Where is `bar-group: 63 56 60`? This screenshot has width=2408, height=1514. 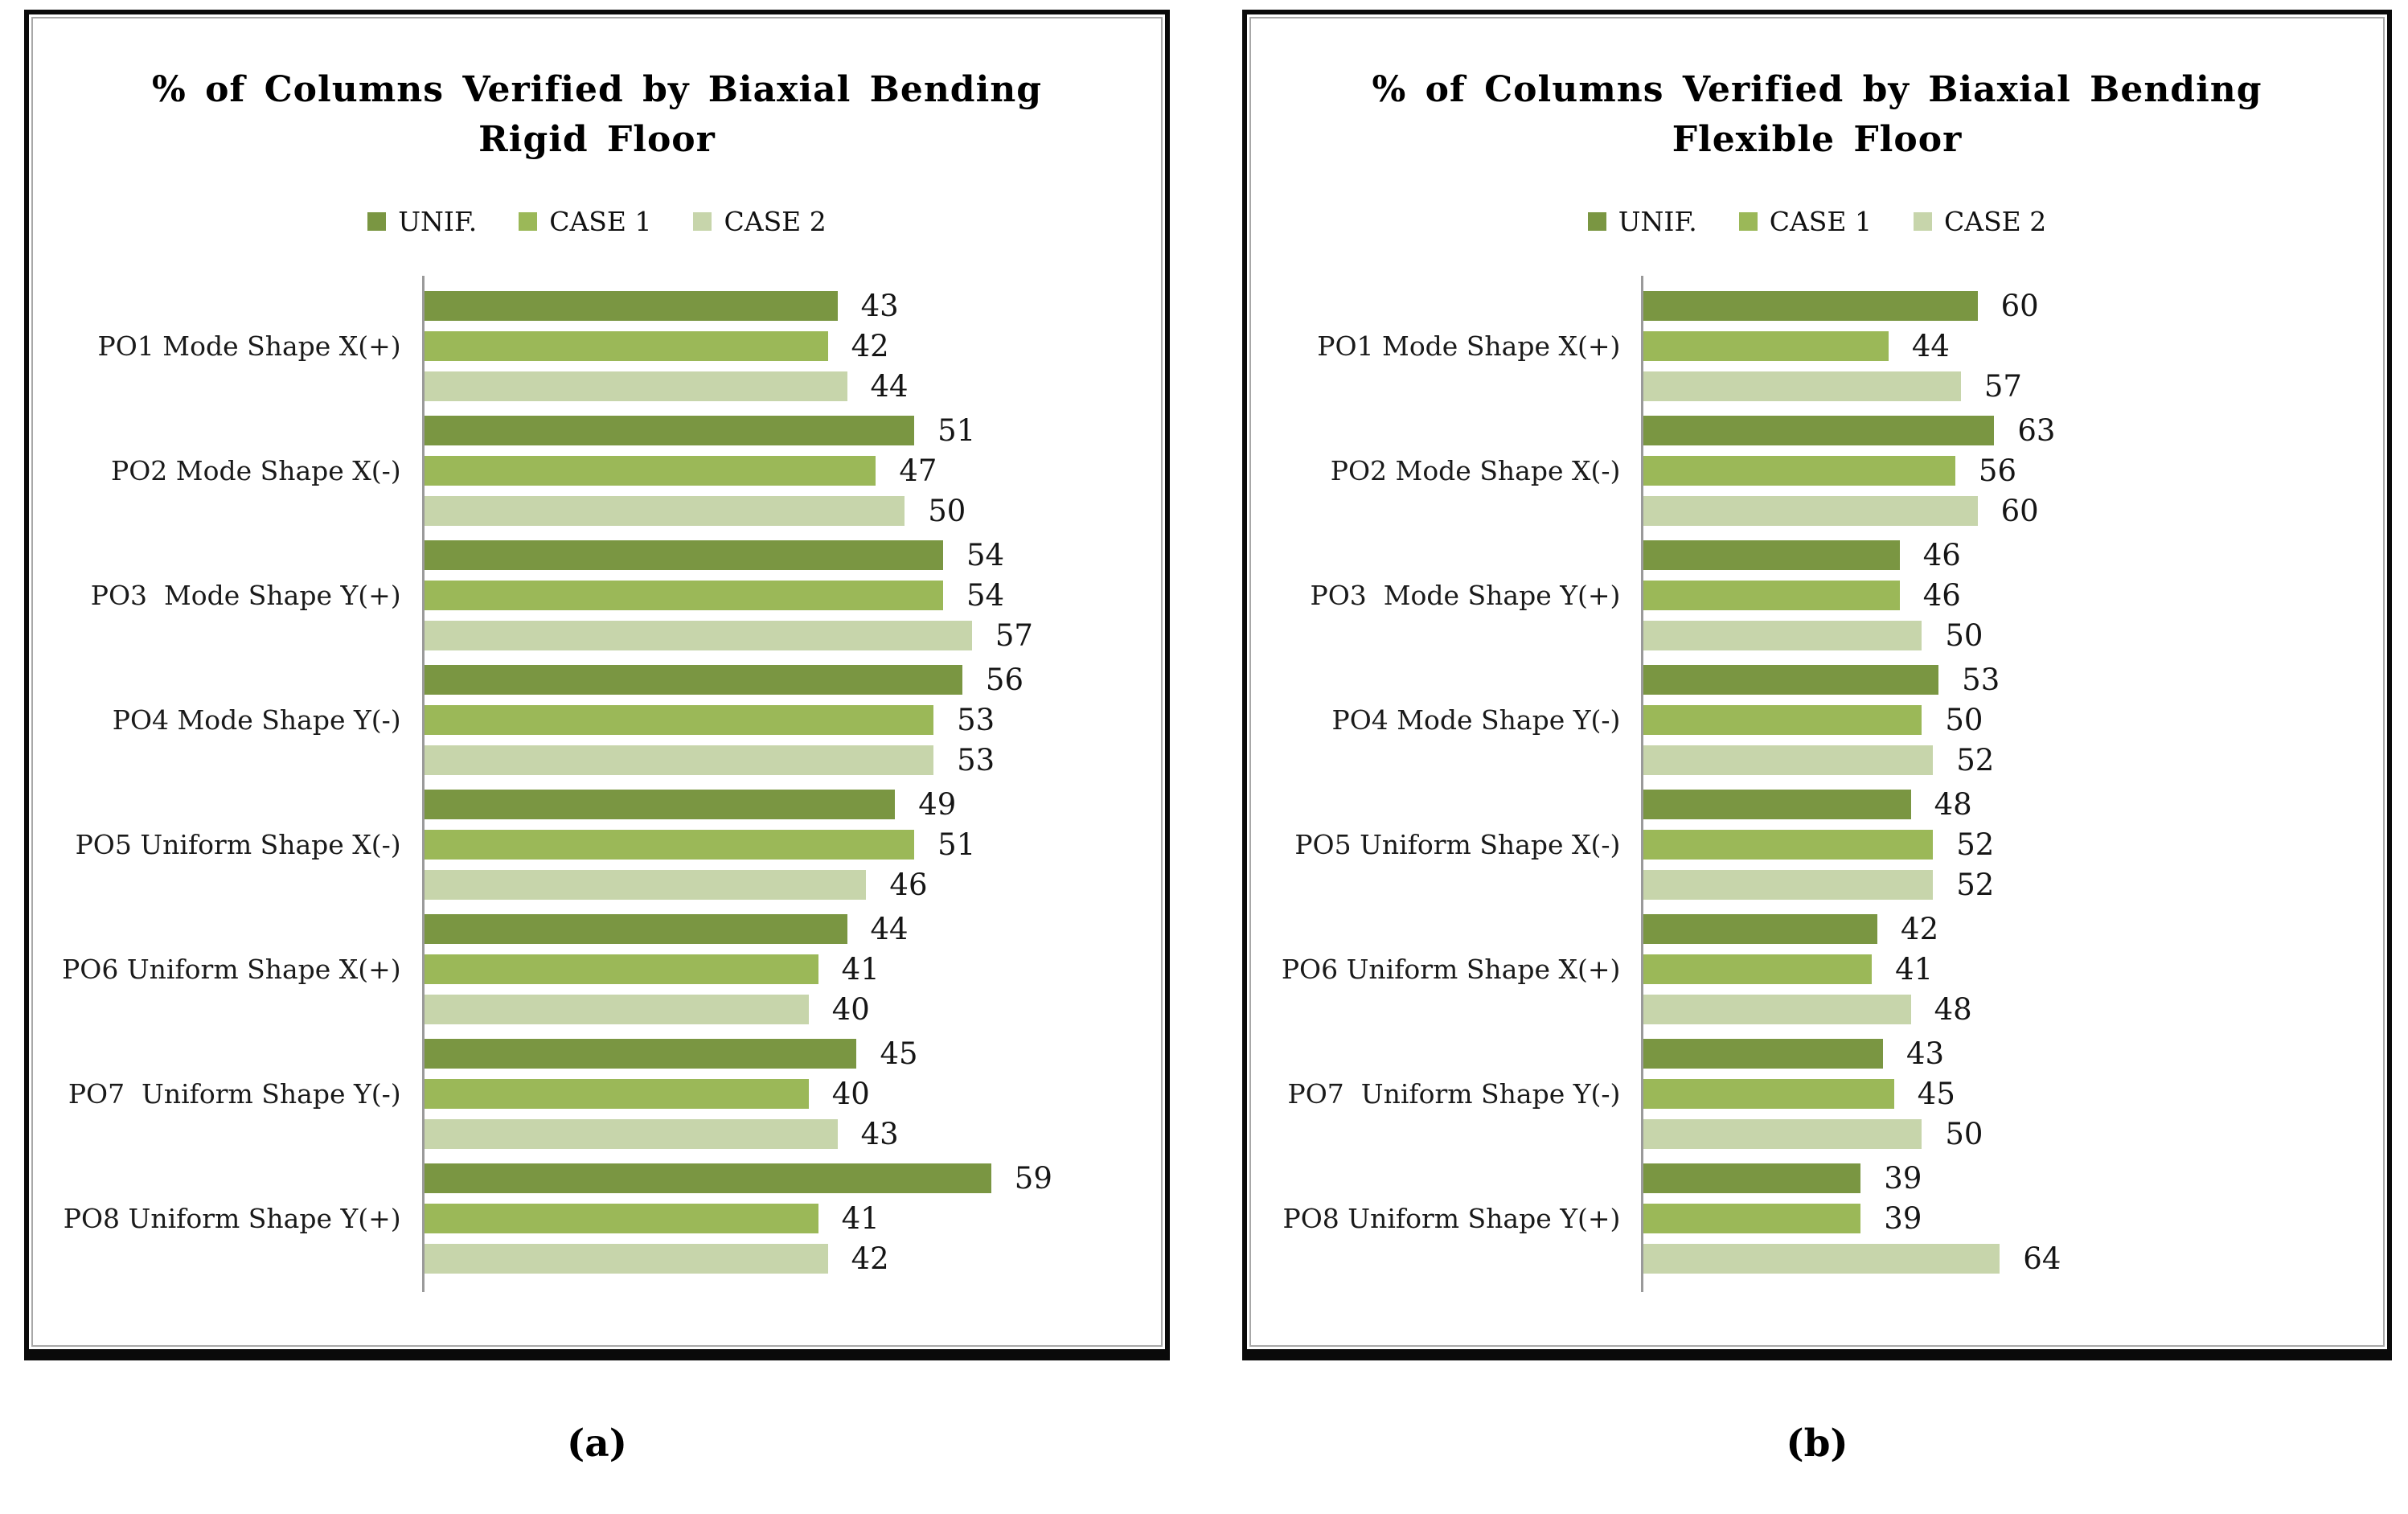 bar-group: 63 56 60 is located at coordinates (2004, 470).